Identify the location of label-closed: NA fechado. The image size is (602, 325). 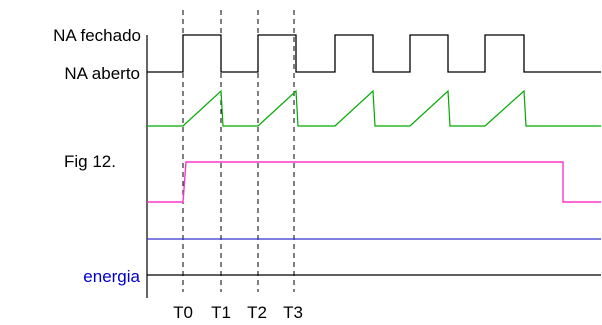
(97, 35).